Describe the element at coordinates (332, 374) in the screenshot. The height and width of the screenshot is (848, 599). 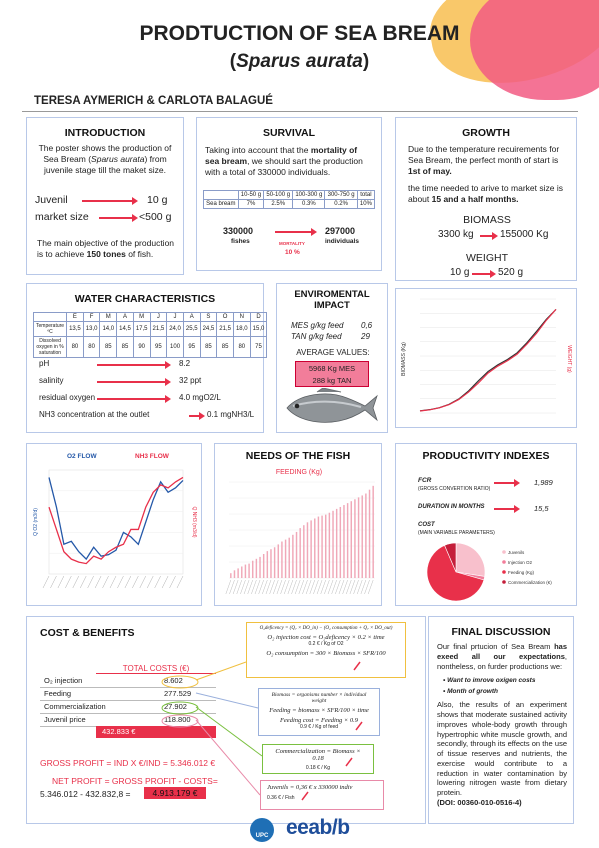
I see `avg-box: 5968 Kg MES 288 kg TAN` at that location.